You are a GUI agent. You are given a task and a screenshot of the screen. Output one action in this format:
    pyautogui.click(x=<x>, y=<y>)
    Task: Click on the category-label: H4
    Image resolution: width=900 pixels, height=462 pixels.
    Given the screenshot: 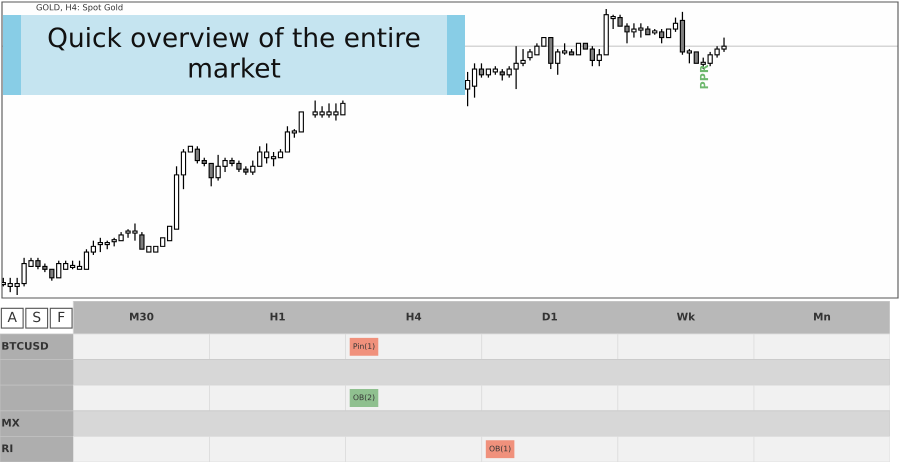 What is the action you would take?
    pyautogui.click(x=414, y=316)
    